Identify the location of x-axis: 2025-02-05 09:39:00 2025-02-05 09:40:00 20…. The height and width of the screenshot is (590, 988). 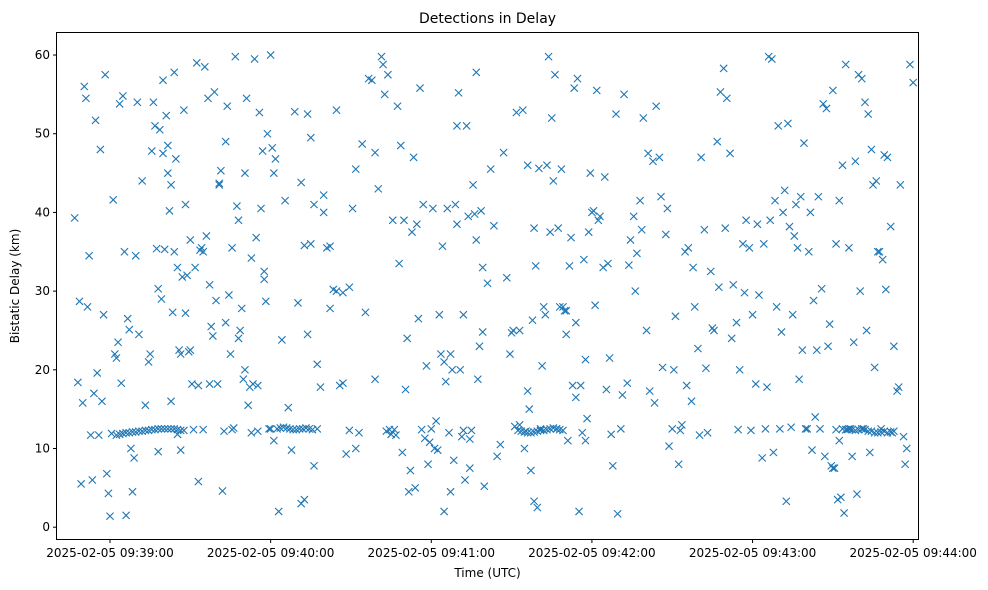
(511, 549).